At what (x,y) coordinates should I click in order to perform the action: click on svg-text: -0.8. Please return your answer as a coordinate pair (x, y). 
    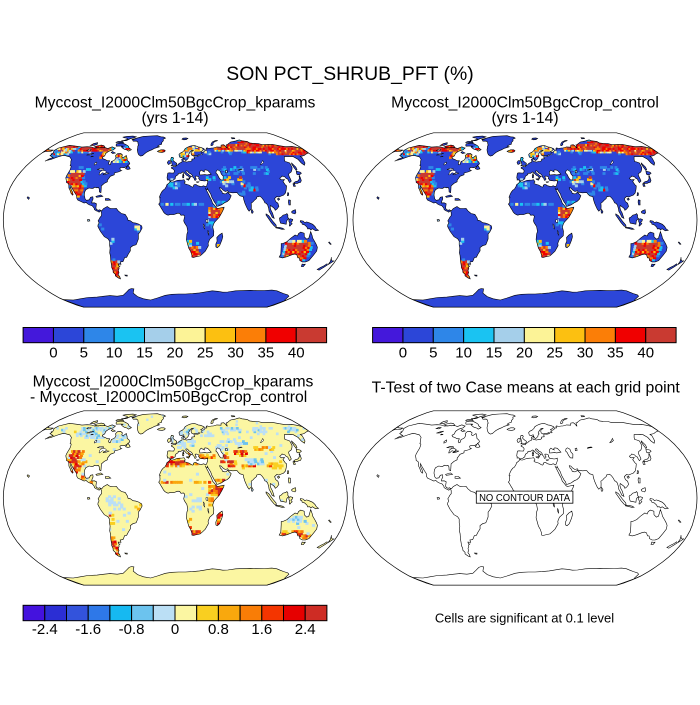
    Looking at the image, I should click on (132, 629).